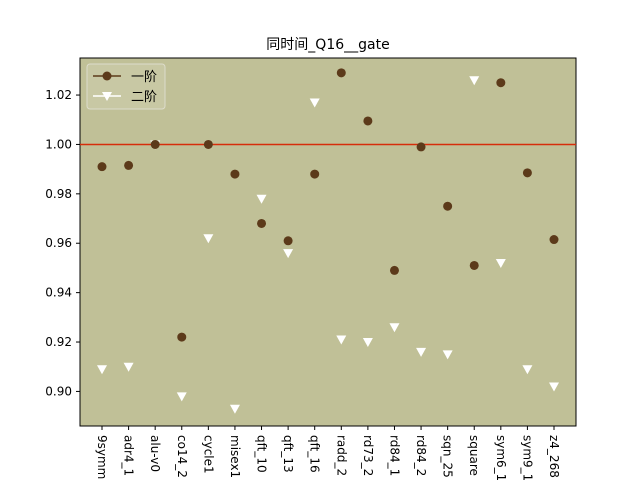  Describe the element at coordinates (327, 45) in the screenshot. I see `chart-title: 同时间_Q16__gate` at that location.